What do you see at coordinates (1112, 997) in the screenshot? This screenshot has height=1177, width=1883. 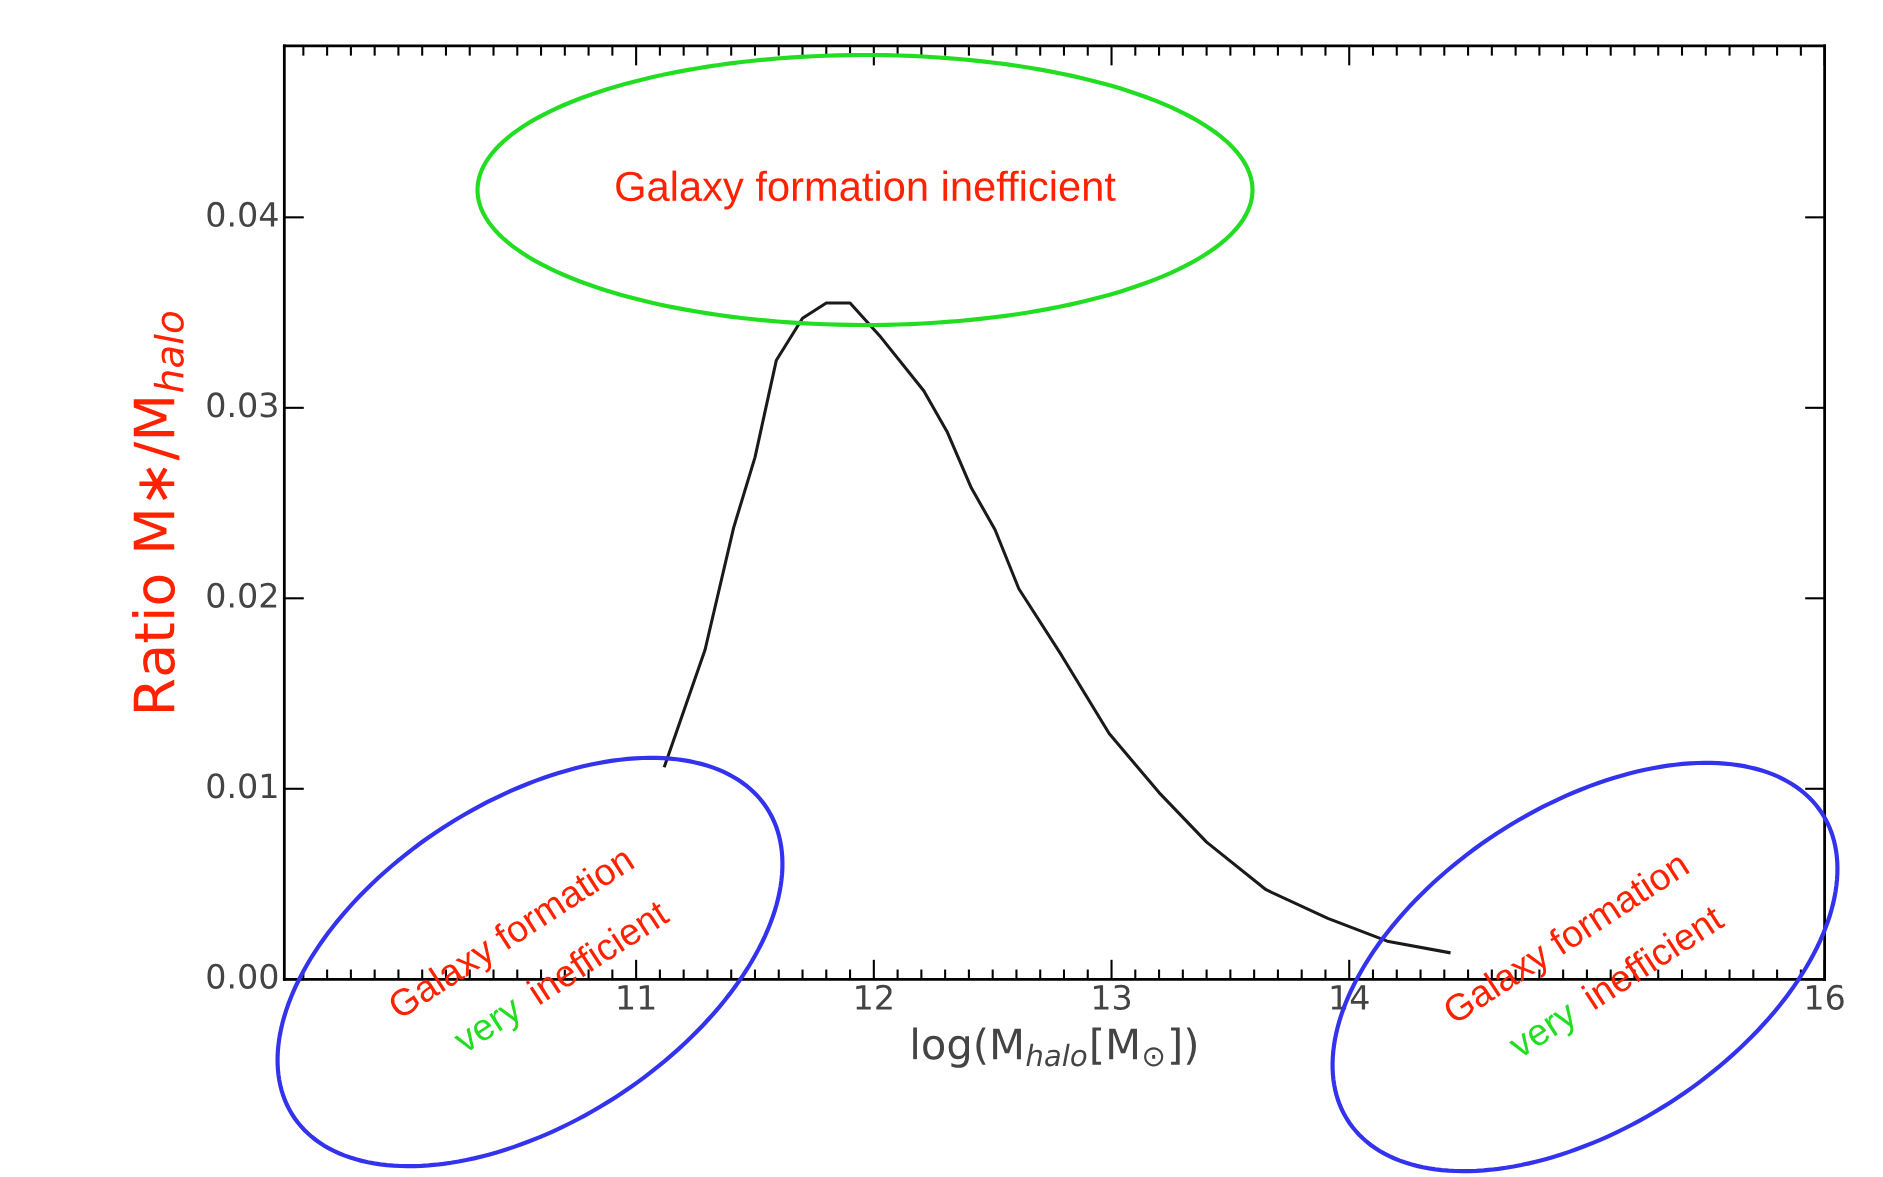 I see `x-tick-label: 13` at bounding box center [1112, 997].